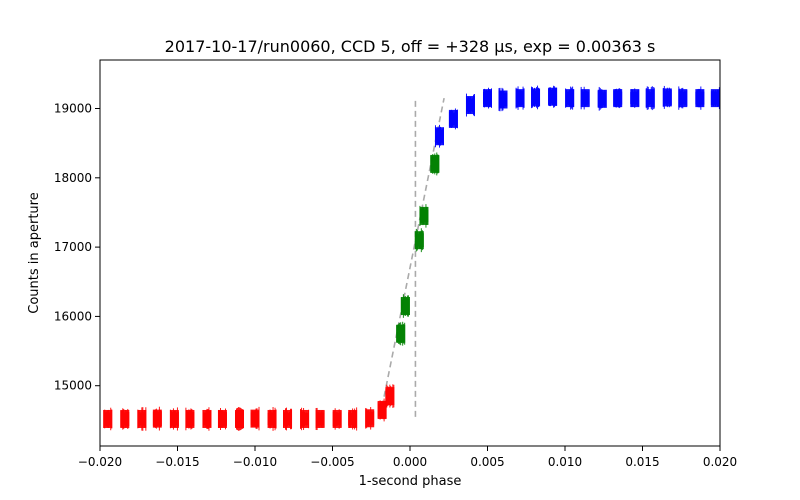  What do you see at coordinates (410, 481) in the screenshot?
I see `x-axis-label: 1-second phase` at bounding box center [410, 481].